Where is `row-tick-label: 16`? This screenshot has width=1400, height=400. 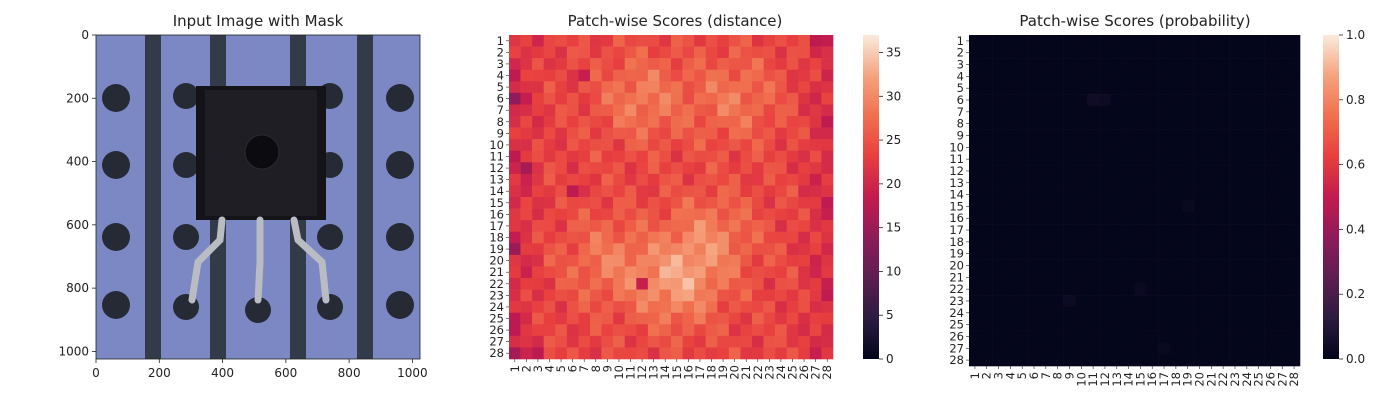
row-tick-label: 16 is located at coordinates (496, 214).